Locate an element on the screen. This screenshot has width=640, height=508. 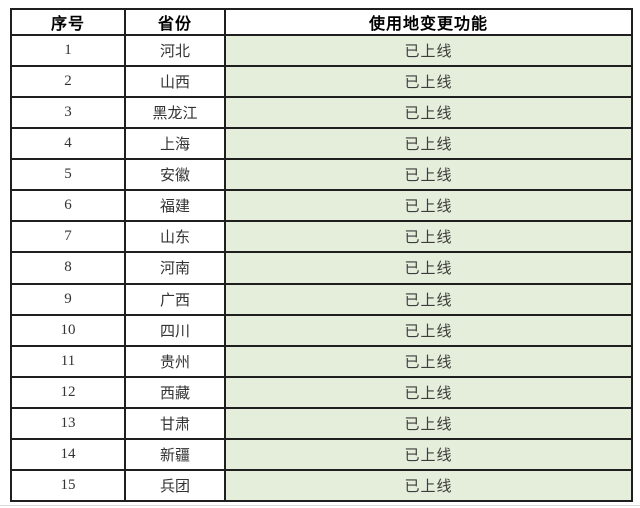
serial-cell: 1 is located at coordinates (68, 50).